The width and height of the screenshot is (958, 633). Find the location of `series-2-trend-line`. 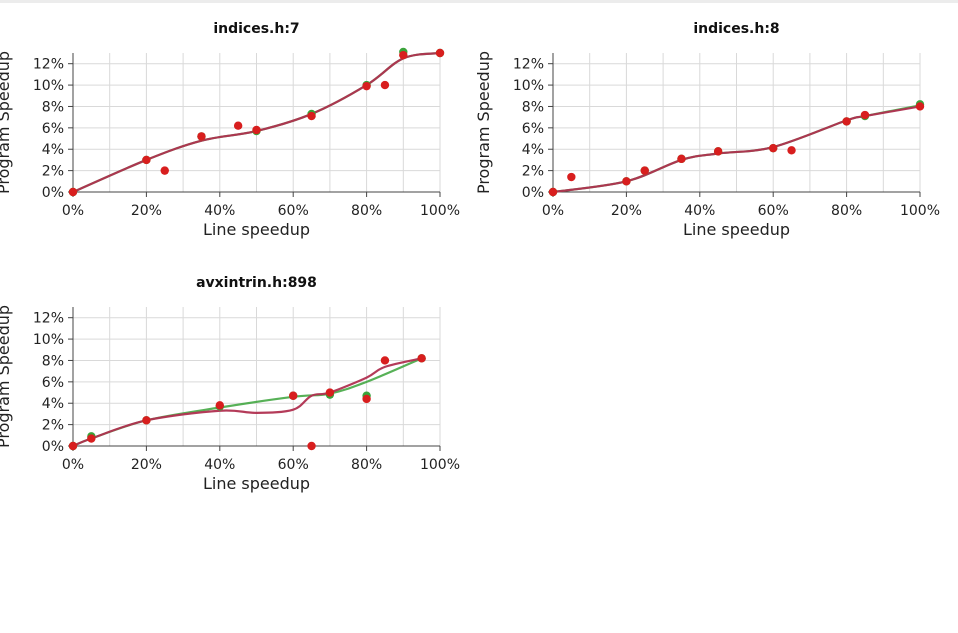

series-2-trend-line is located at coordinates (247, 402).